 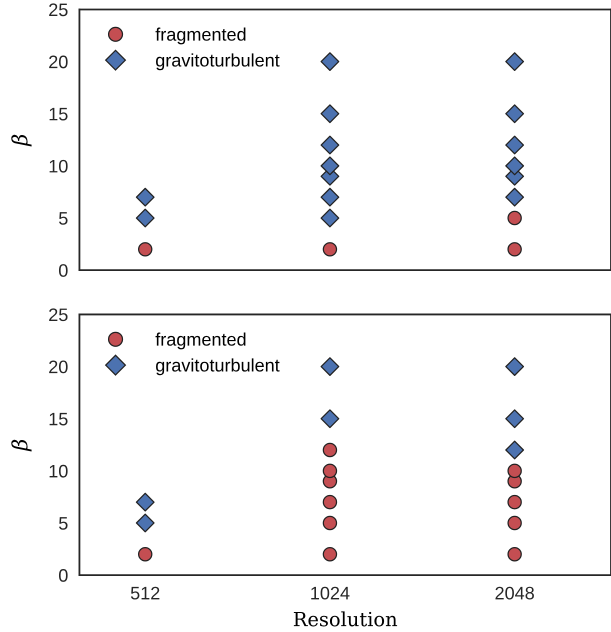 I want to click on x-tick-label: 512, so click(x=145, y=593).